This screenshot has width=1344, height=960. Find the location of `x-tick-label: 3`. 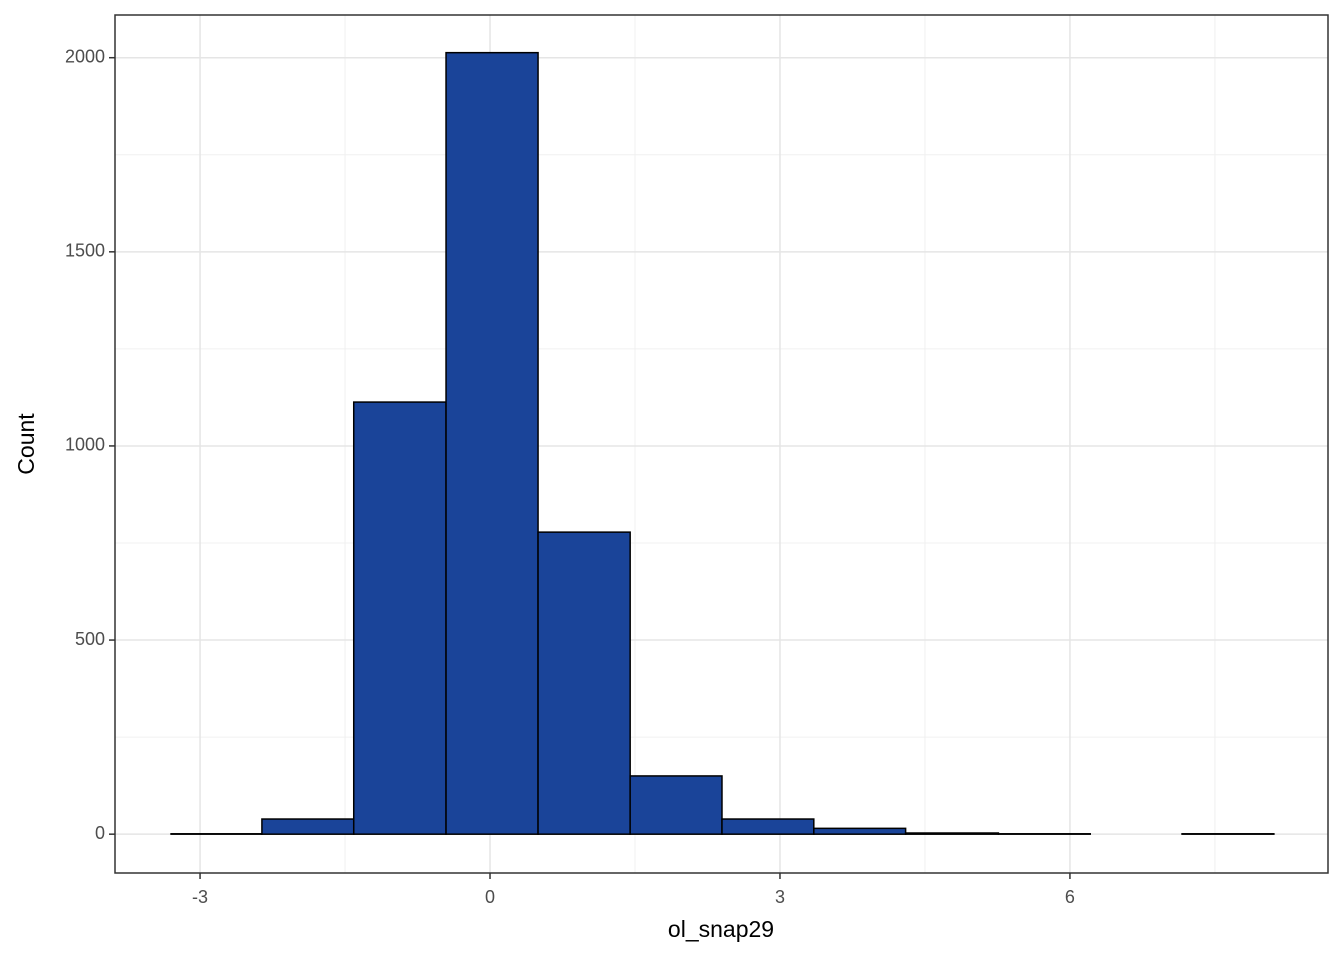

x-tick-label: 3 is located at coordinates (780, 897).